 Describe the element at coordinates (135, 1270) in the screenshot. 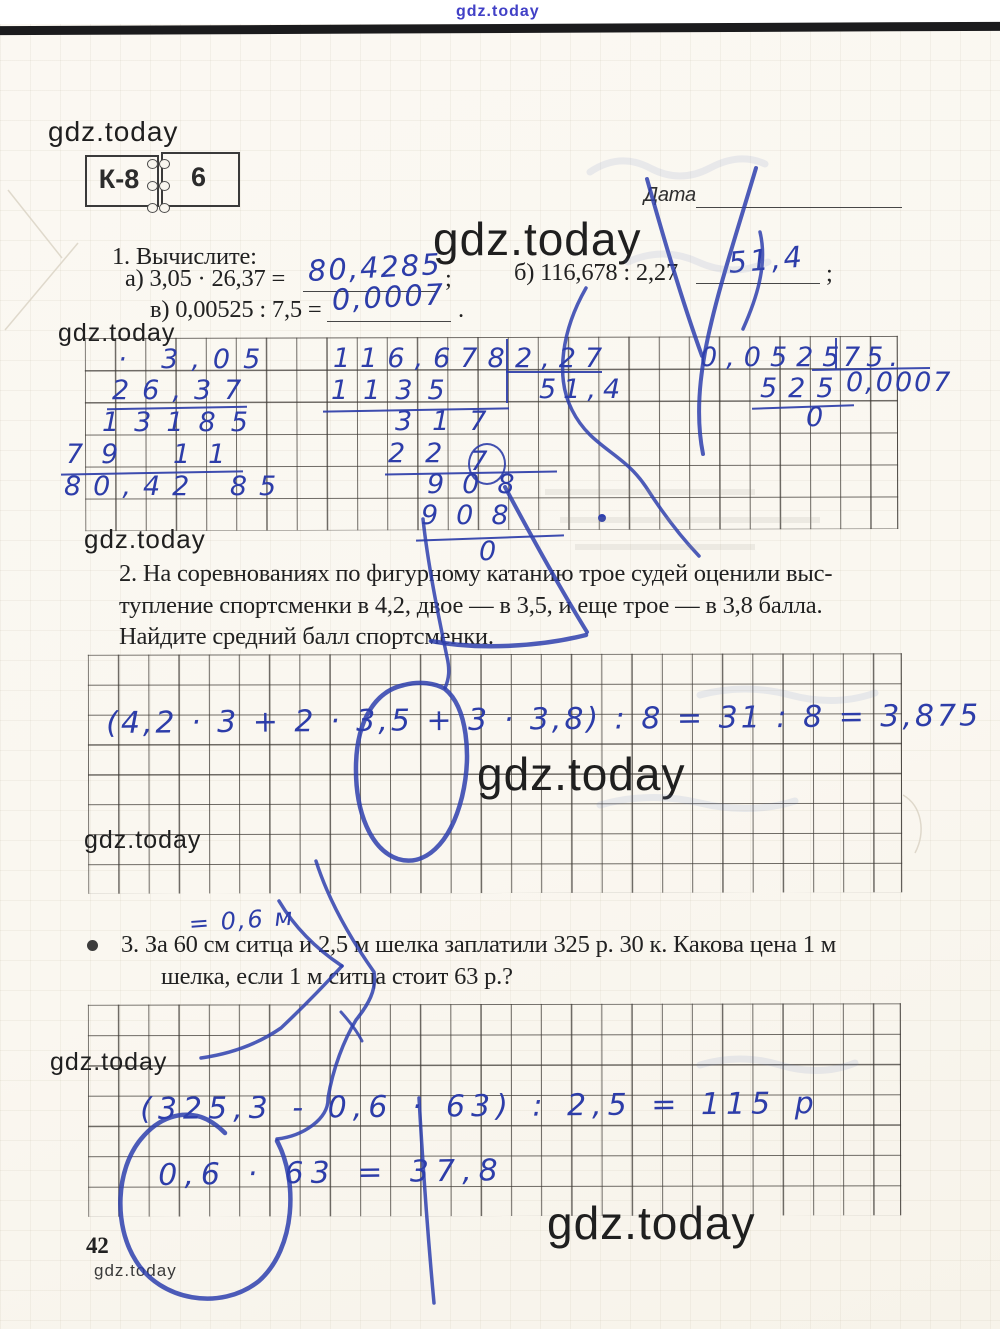

I see `watermark-footer: gdz.today` at that location.